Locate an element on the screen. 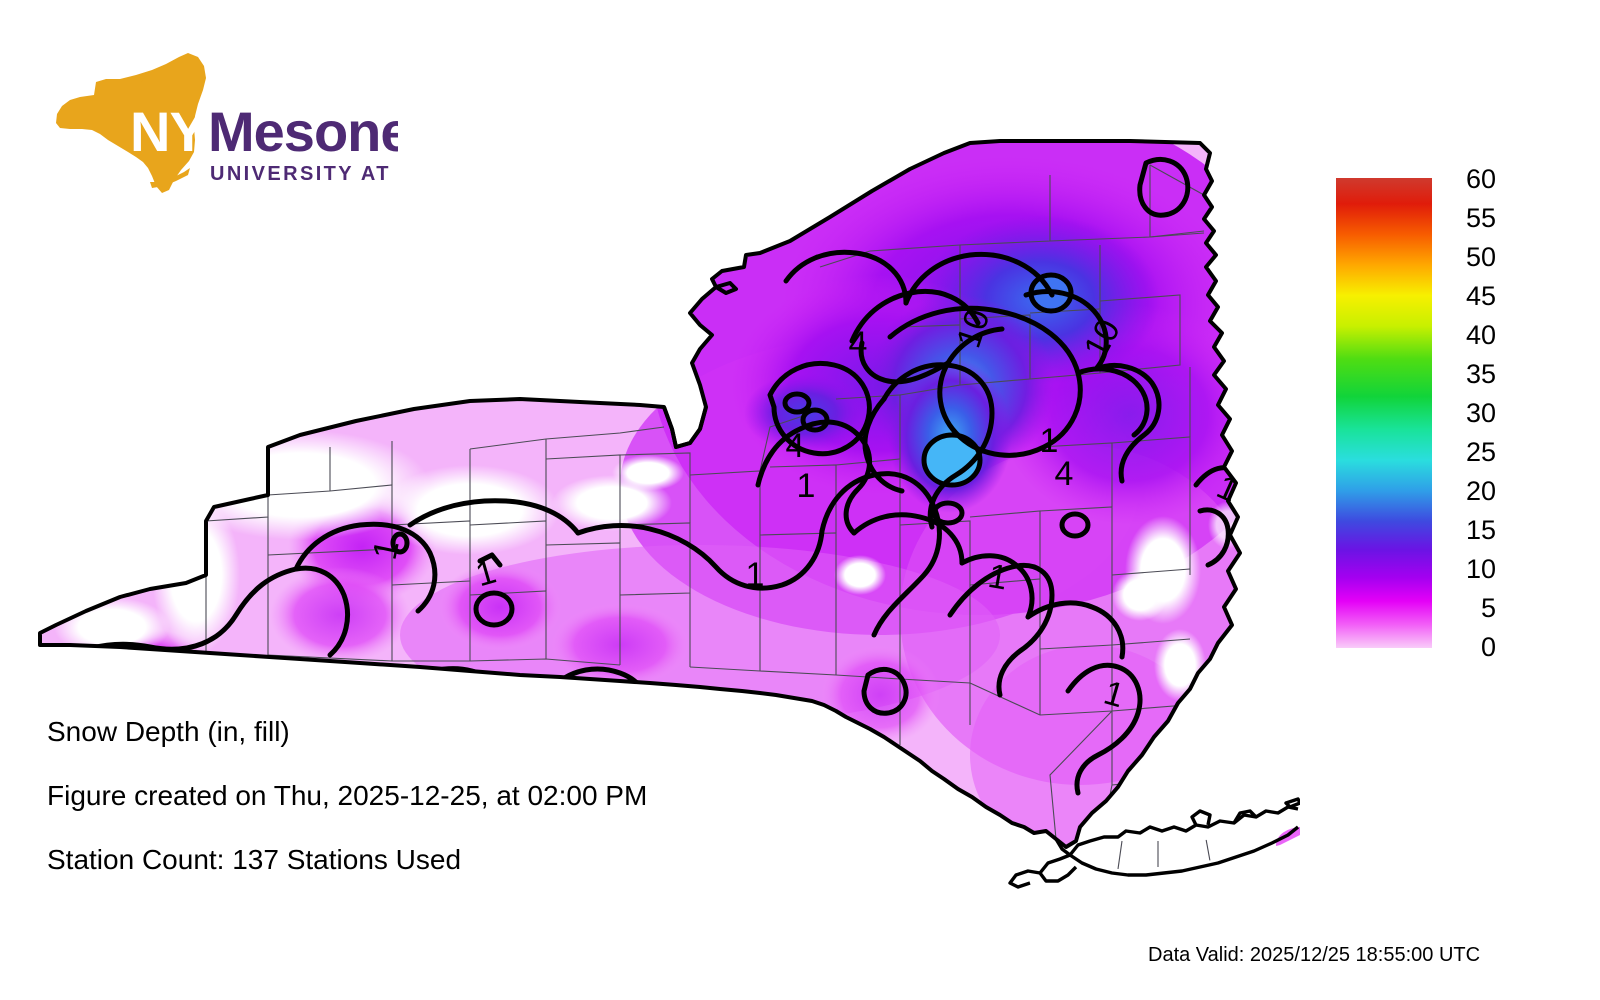  contour-10-adk-east is located at coordinates (1112, 402).